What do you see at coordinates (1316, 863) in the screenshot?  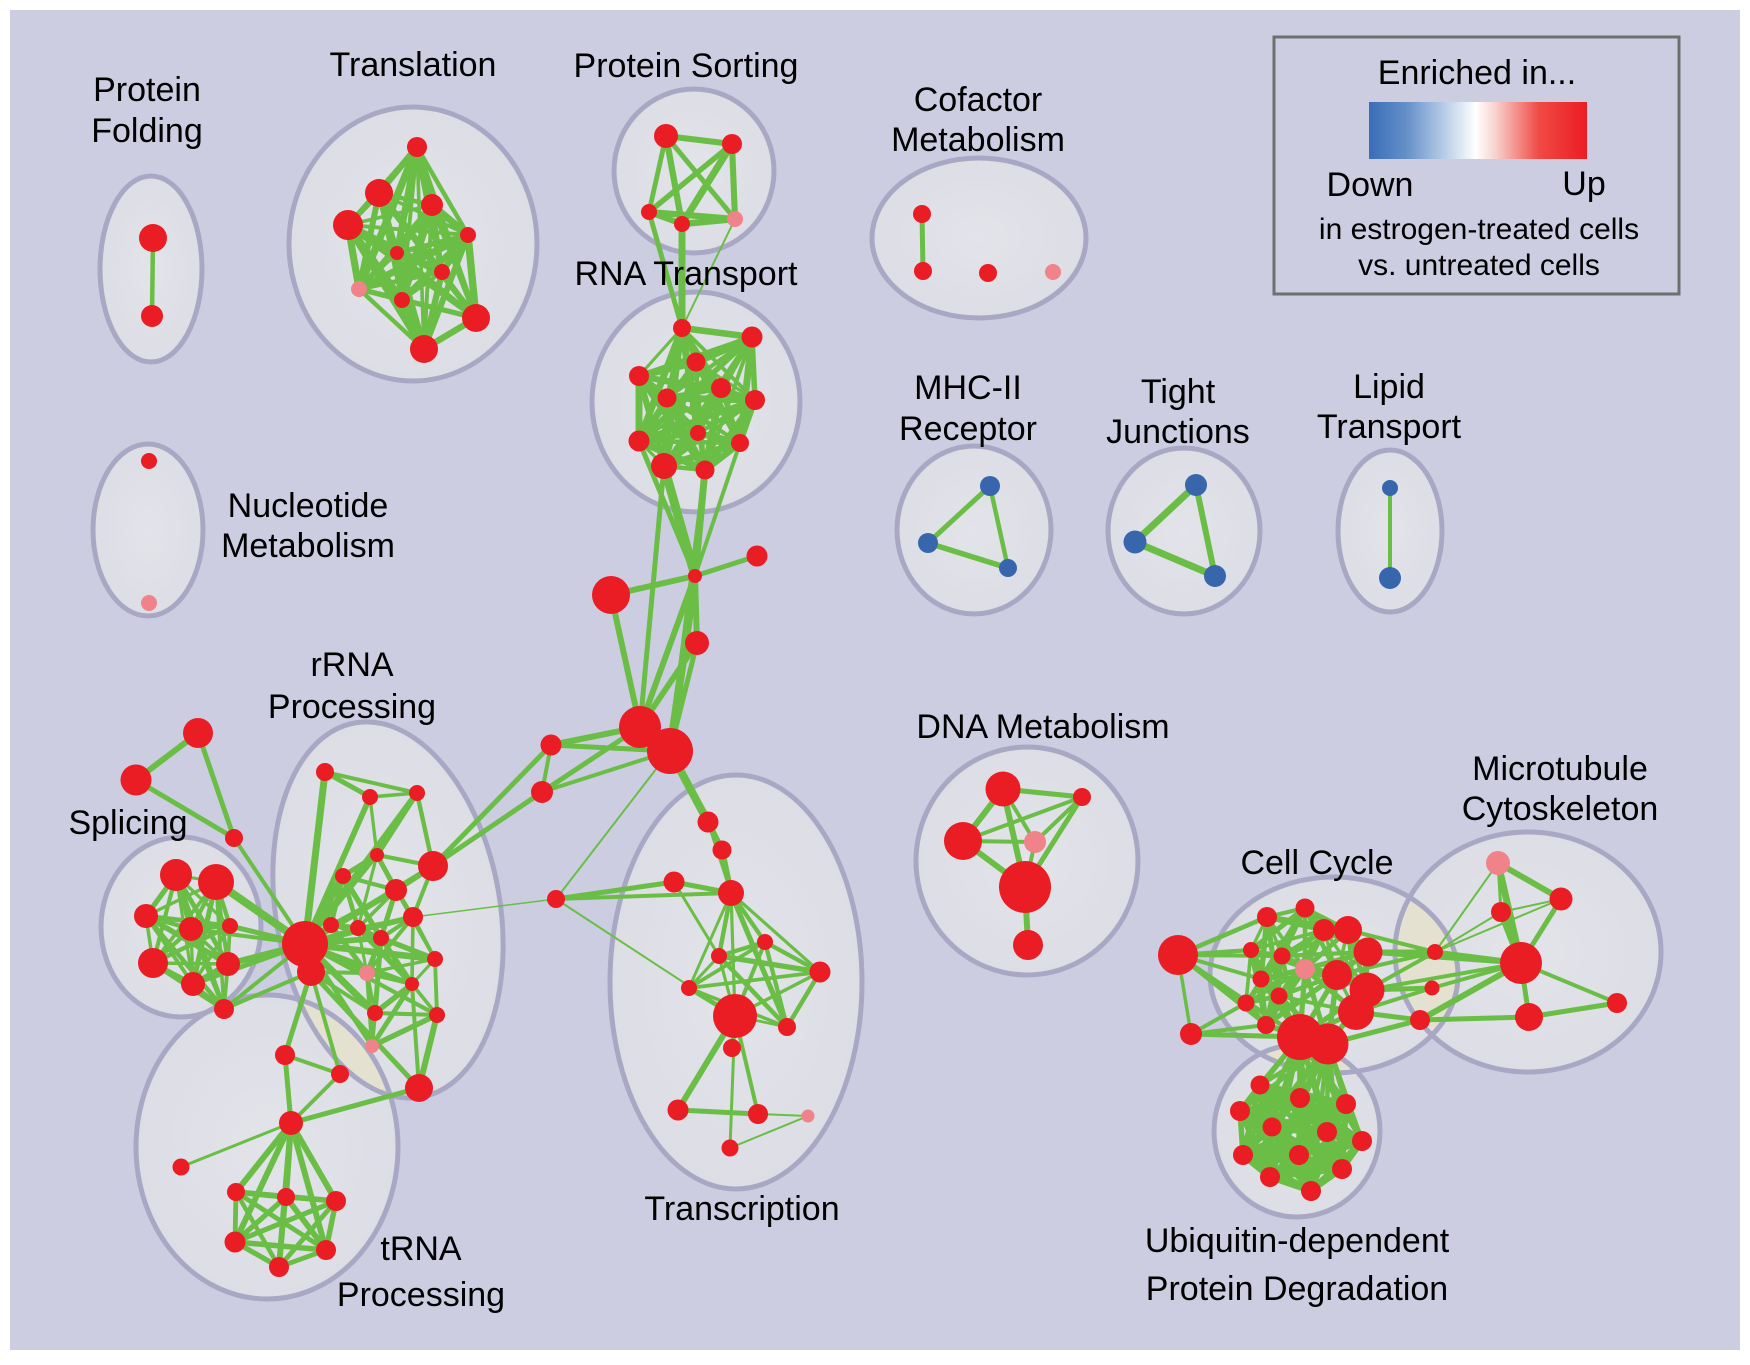 I see `svg-text: Cell Cycle` at bounding box center [1316, 863].